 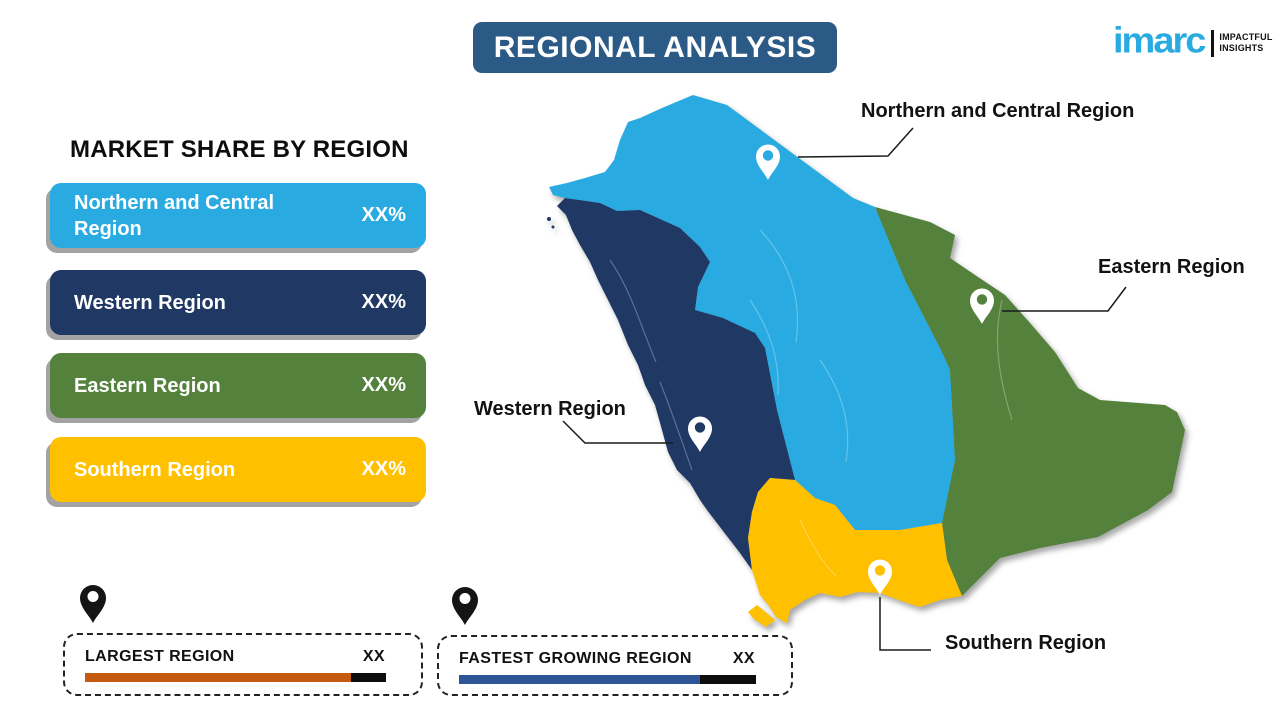 What do you see at coordinates (550, 409) in the screenshot?
I see `map-label-western: Western Region` at bounding box center [550, 409].